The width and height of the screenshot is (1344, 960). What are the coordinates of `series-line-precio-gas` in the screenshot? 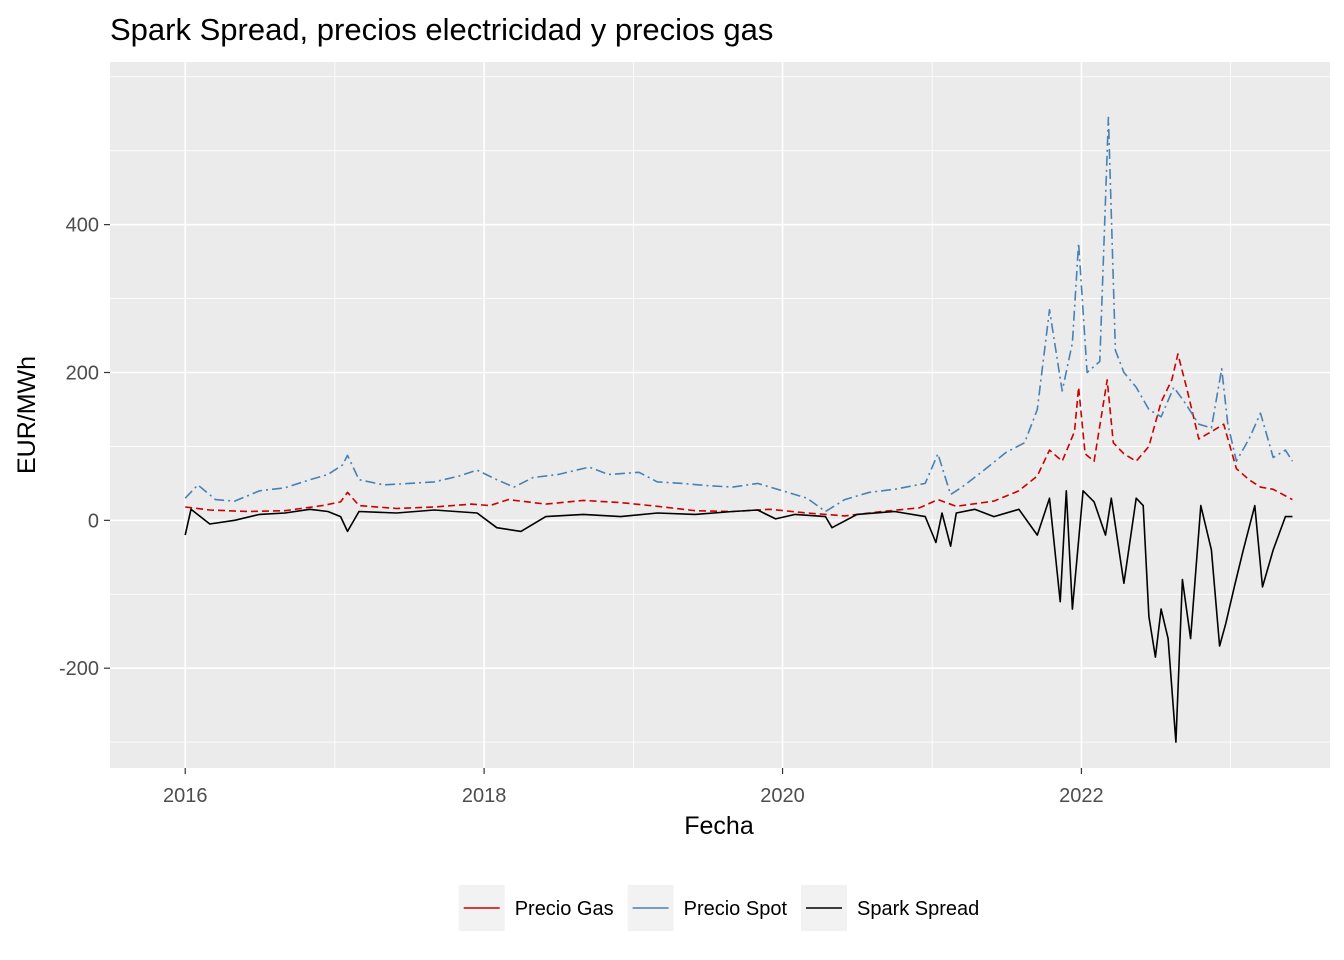 It's located at (739, 435).